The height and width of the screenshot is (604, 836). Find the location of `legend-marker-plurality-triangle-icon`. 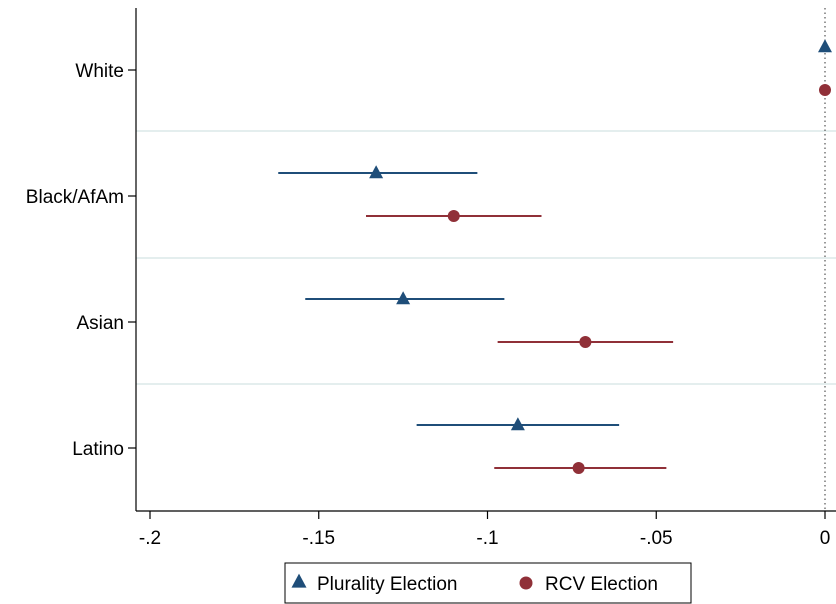

legend-marker-plurality-triangle-icon is located at coordinates (299, 580).